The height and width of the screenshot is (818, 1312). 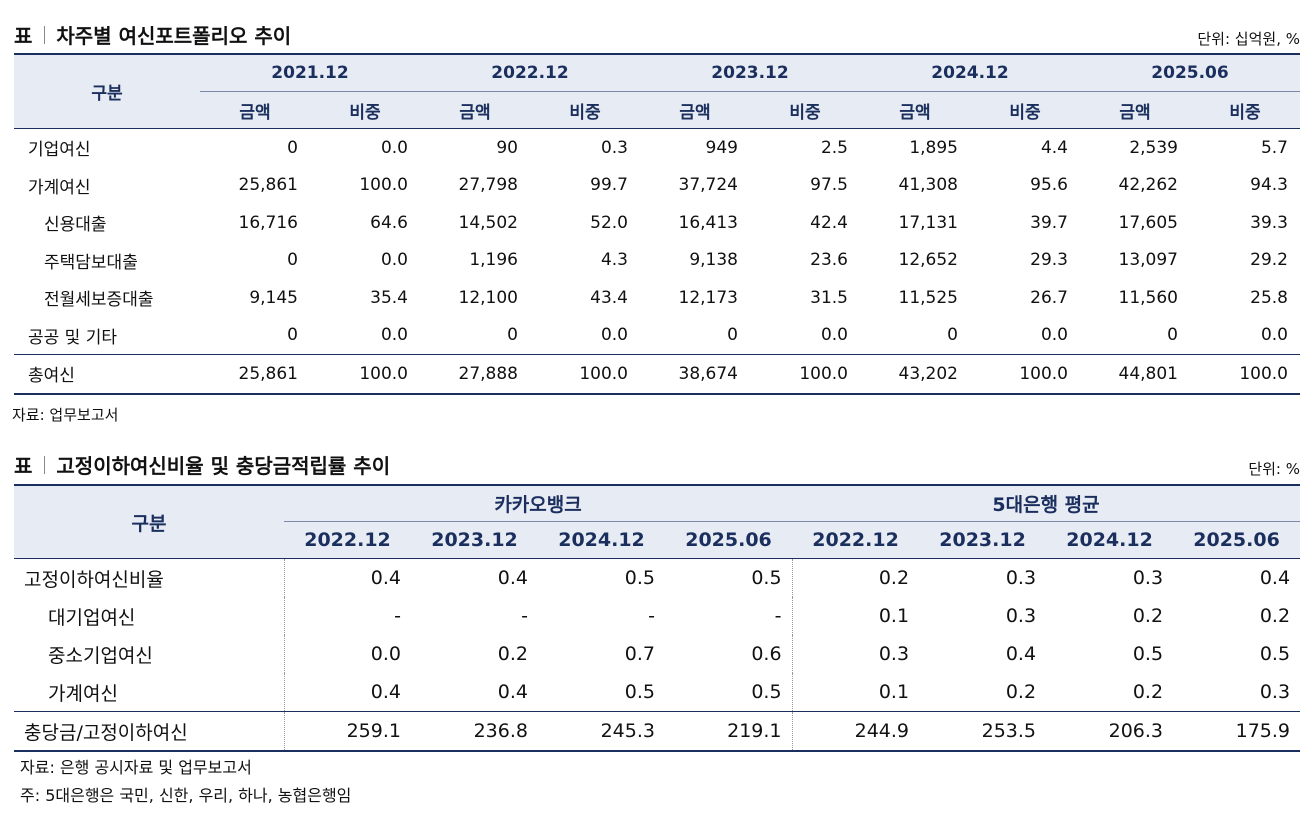 What do you see at coordinates (1237, 731) in the screenshot?
I see `cell: 175.9` at bounding box center [1237, 731].